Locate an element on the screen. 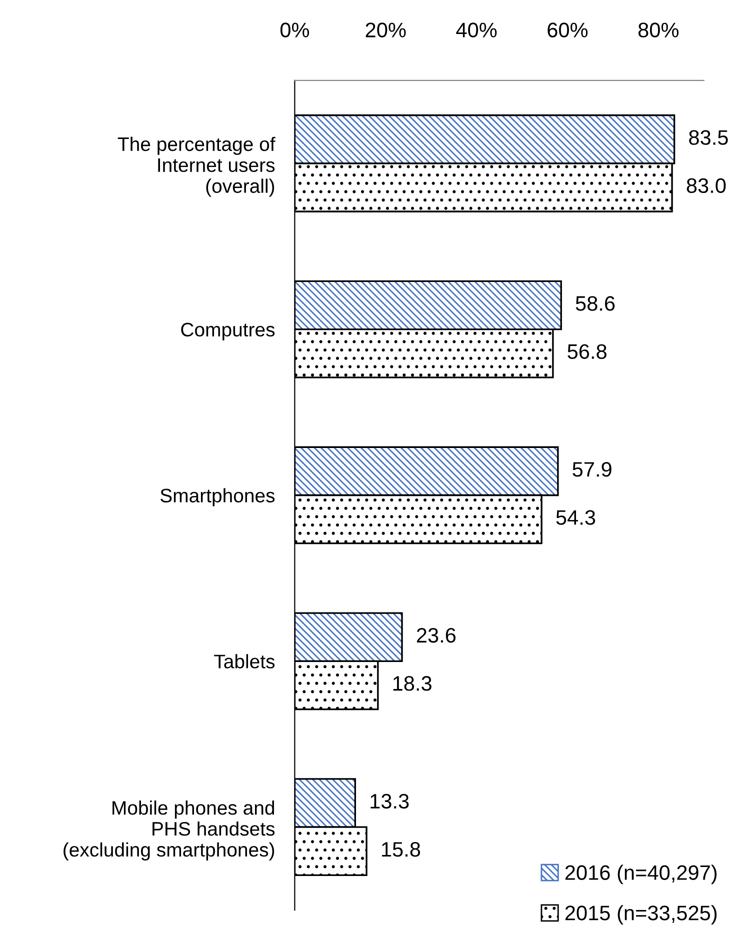 This screenshot has height=946, width=748. y-tick-label: Mobile phones and PHS handsets (excluding smartphones) is located at coordinates (169, 830).